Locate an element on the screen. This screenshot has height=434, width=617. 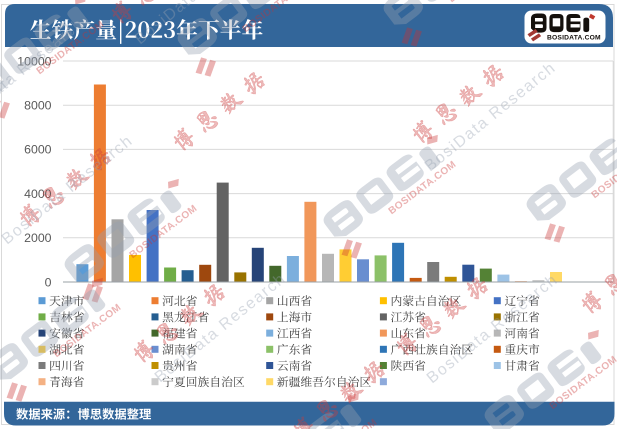
svg-text: 2000 is located at coordinates (38, 238).